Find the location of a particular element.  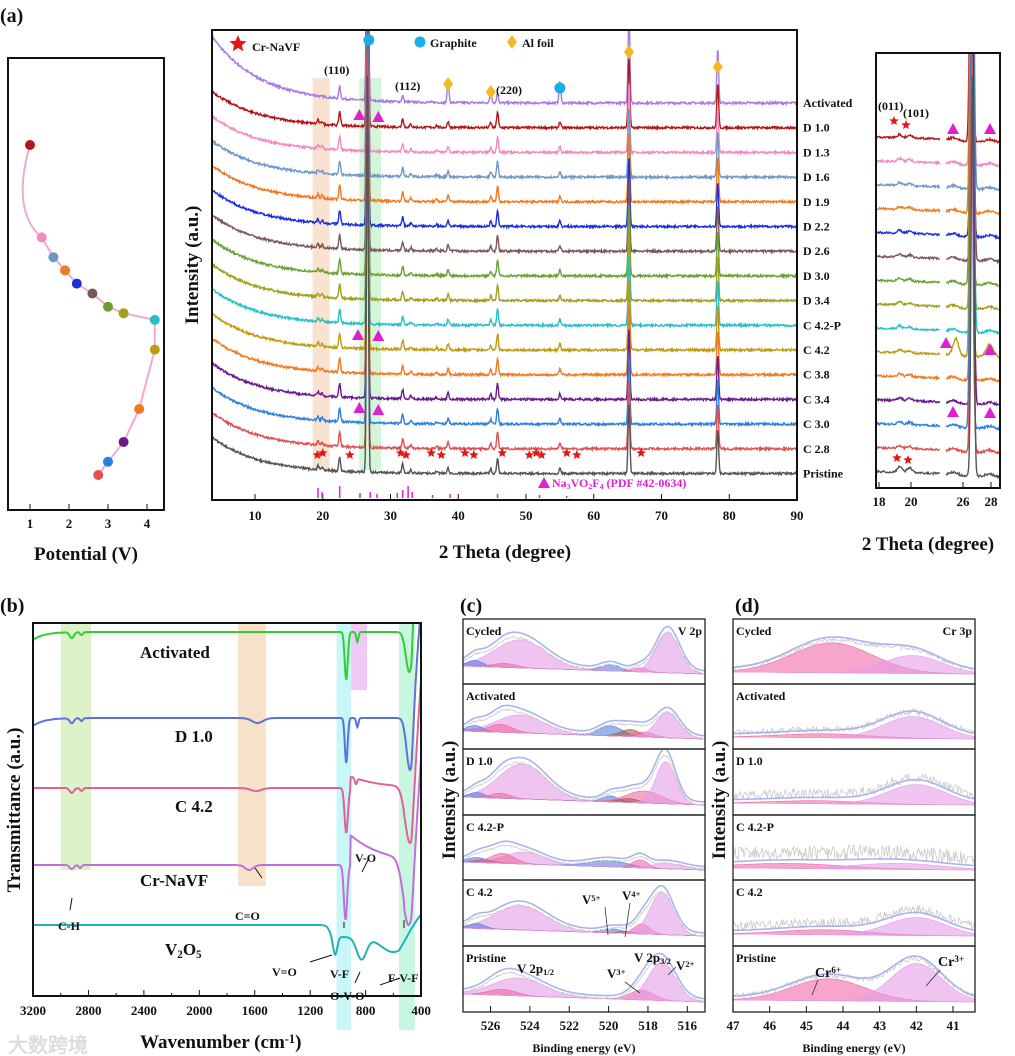

series-label: Activated is located at coordinates (828, 103).